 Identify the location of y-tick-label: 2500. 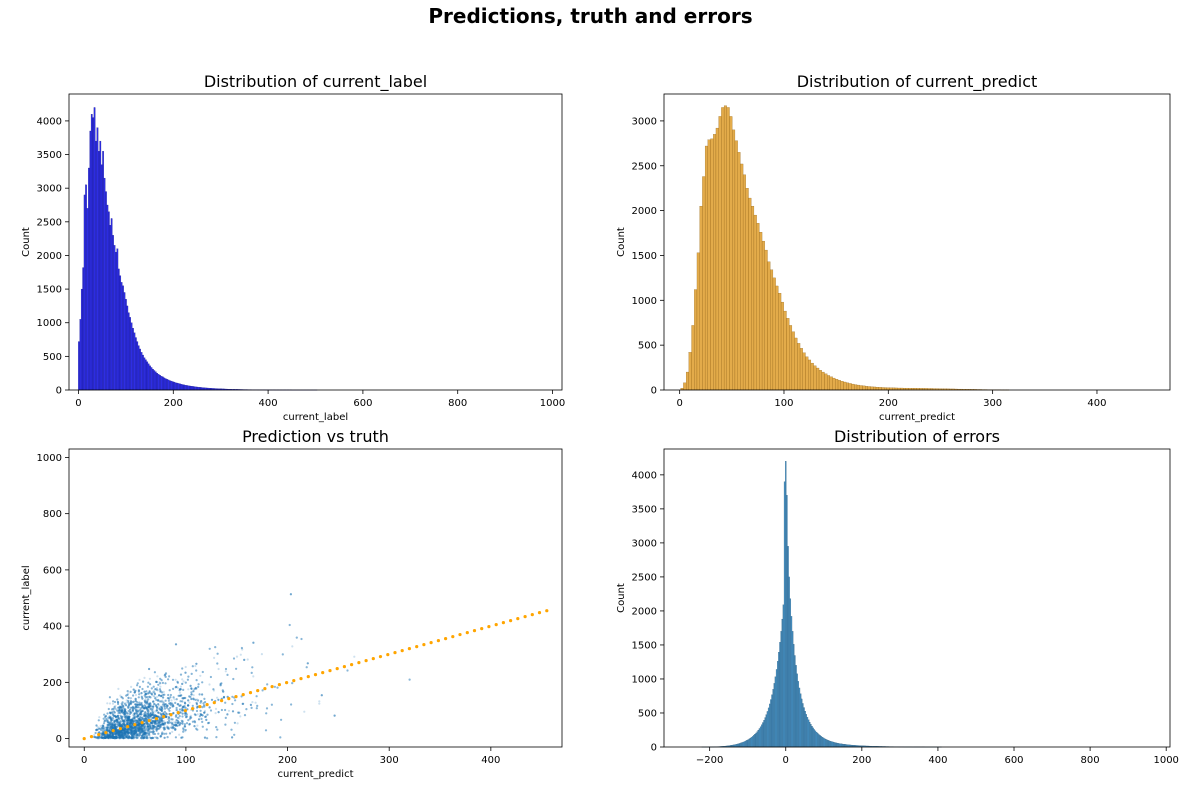
(644, 166).